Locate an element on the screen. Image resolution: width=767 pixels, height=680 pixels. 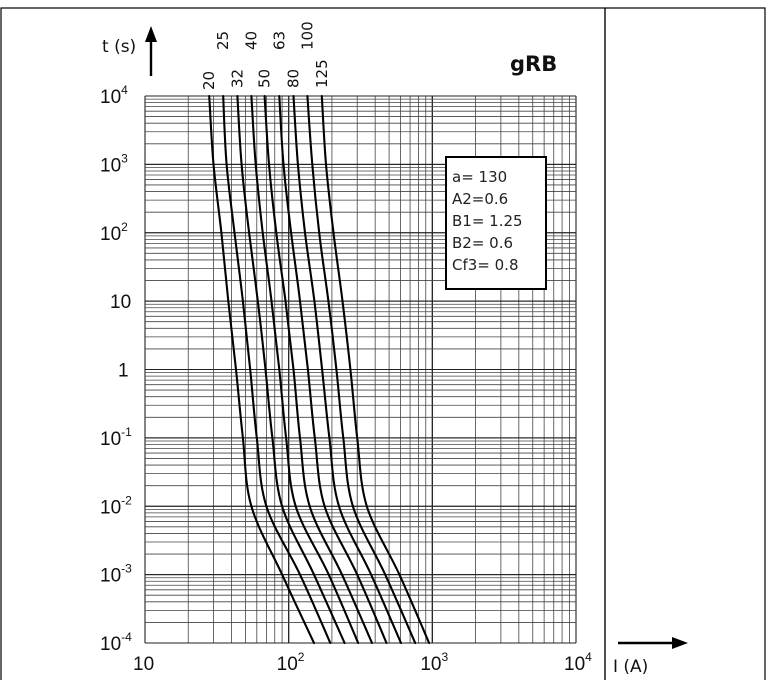
curve-label-25: 25 is located at coordinates (223, 40).